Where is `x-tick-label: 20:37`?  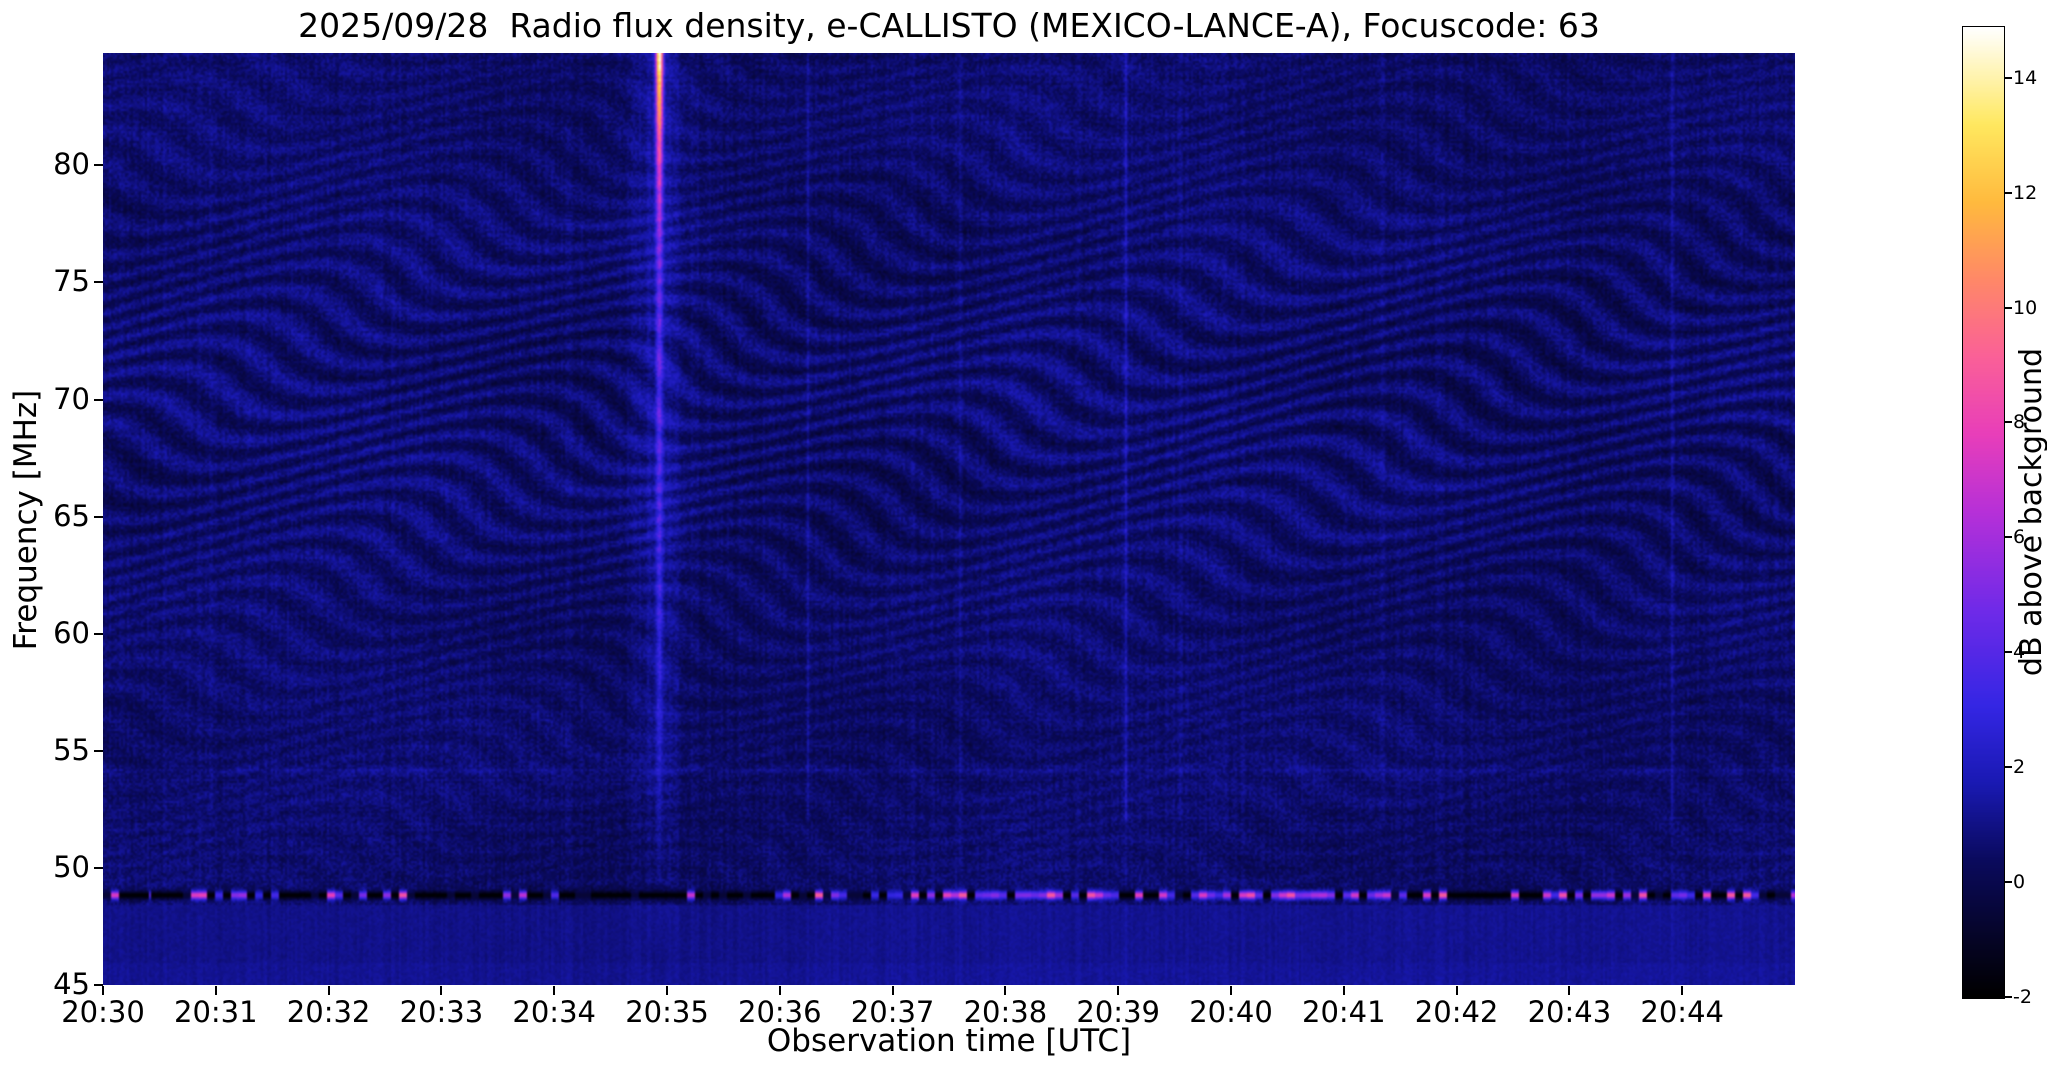
x-tick-label: 20:37 is located at coordinates (892, 1012).